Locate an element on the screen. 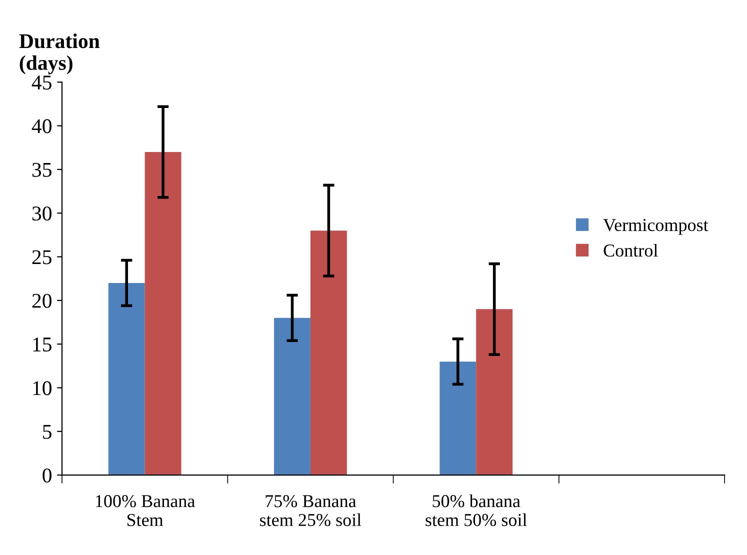  legend-label: Control is located at coordinates (631, 250).